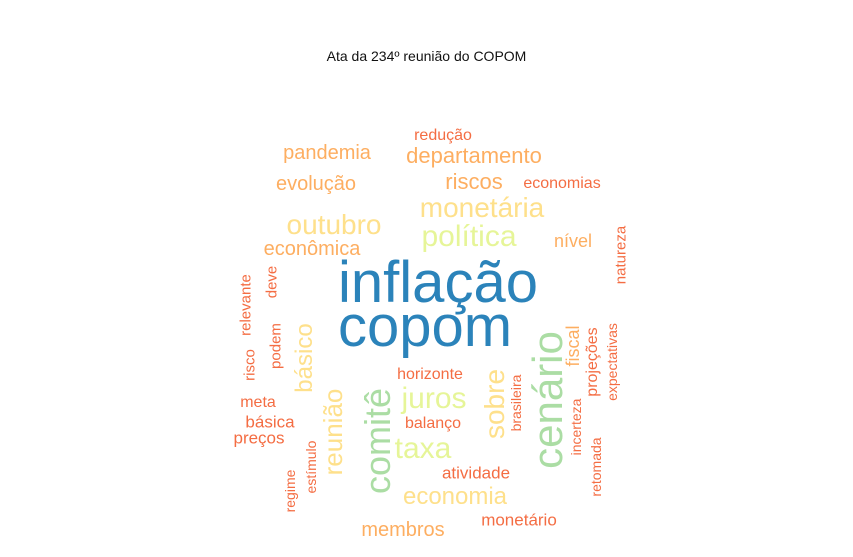 This screenshot has width=853, height=557. What do you see at coordinates (311, 467) in the screenshot?
I see `cloud-word: estímulo` at bounding box center [311, 467].